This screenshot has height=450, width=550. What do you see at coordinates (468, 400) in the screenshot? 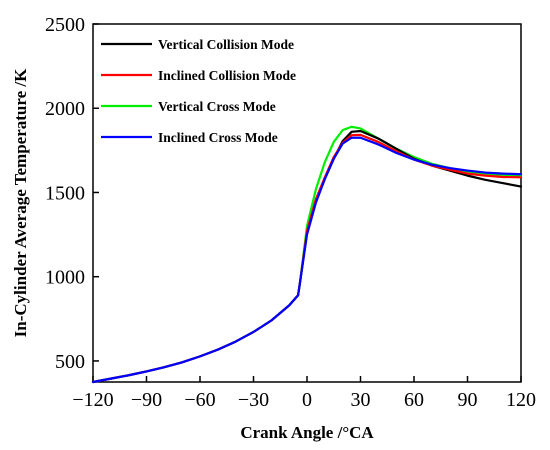
I see `x-tick-label: 90` at bounding box center [468, 400].